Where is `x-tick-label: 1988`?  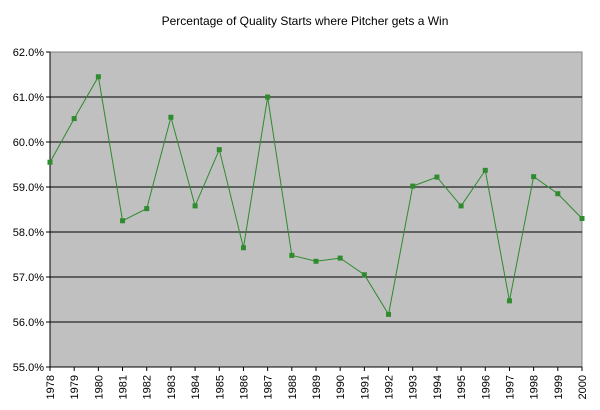
x-tick-label: 1988 is located at coordinates (293, 387).